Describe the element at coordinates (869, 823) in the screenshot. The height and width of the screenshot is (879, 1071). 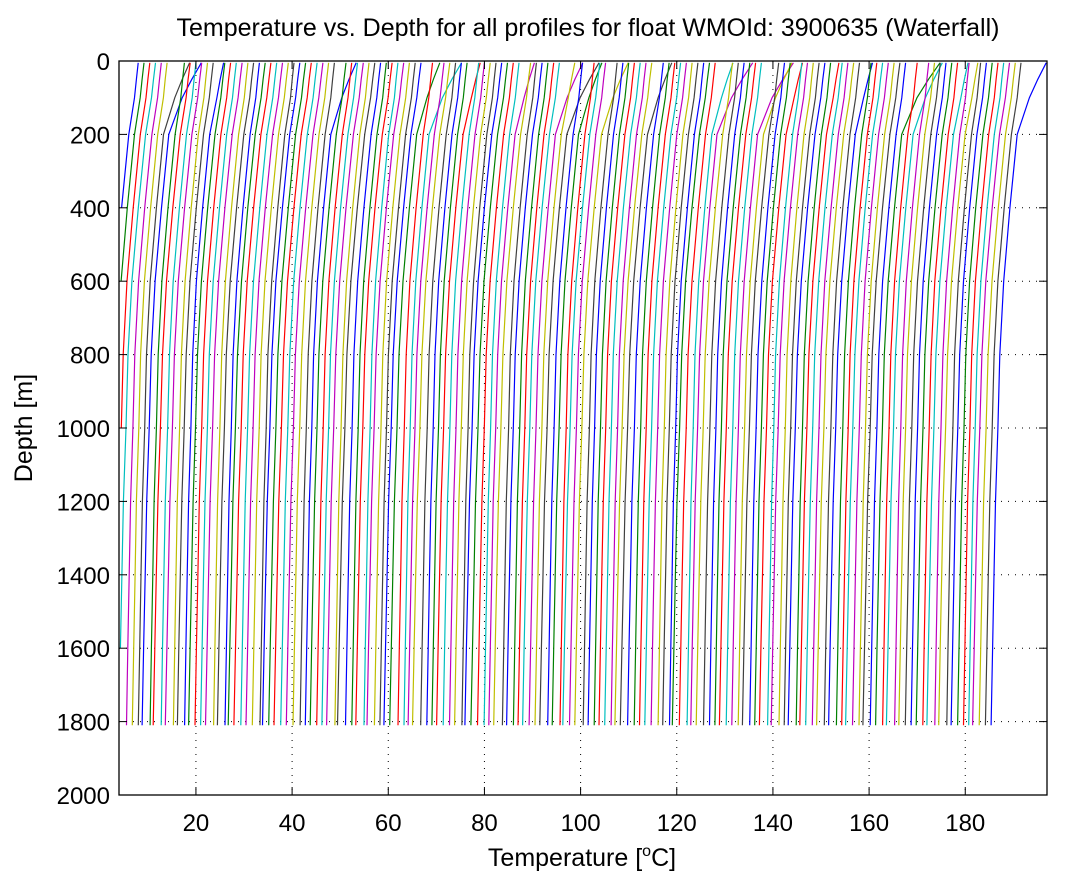
I see `x-tick-label: 160` at that location.